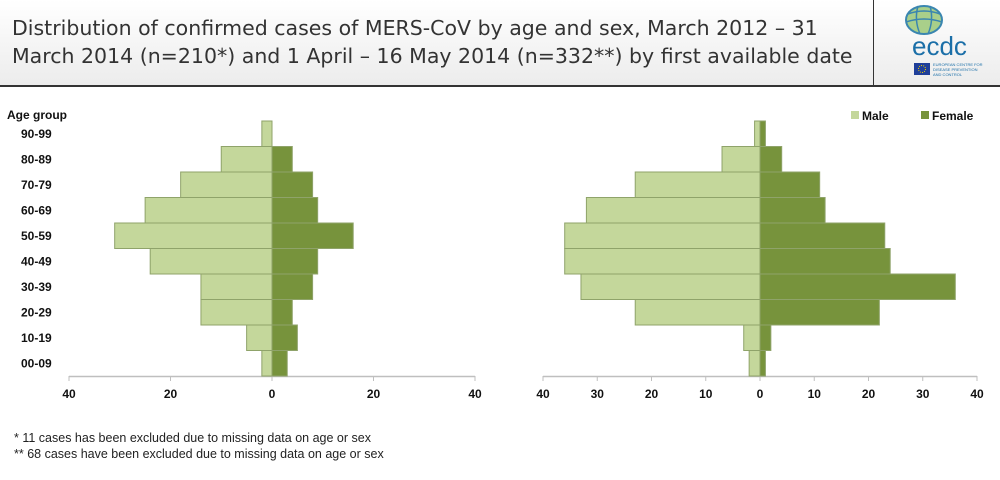  I want to click on category-label: 70-79, so click(36, 185).